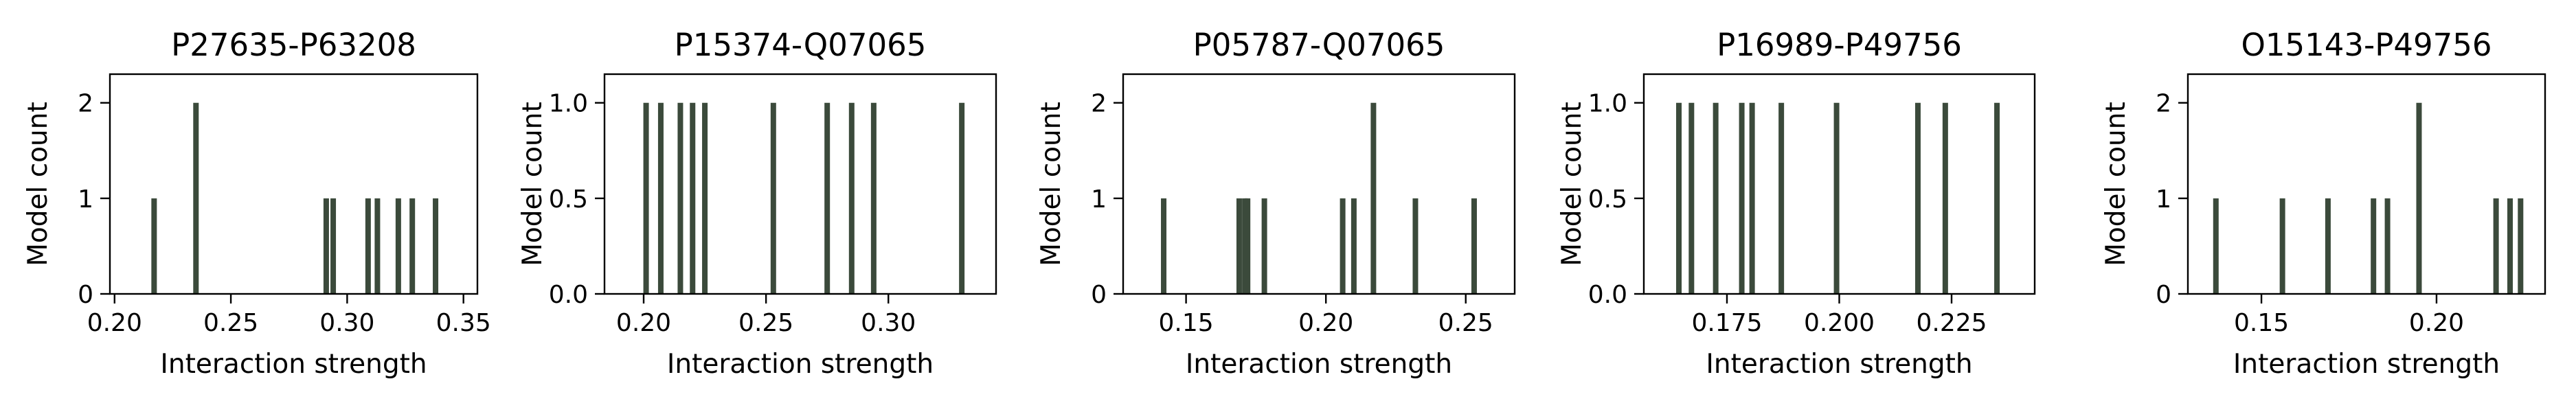  What do you see at coordinates (1726, 323) in the screenshot?
I see `x-tick-label: 0.175` at bounding box center [1726, 323].